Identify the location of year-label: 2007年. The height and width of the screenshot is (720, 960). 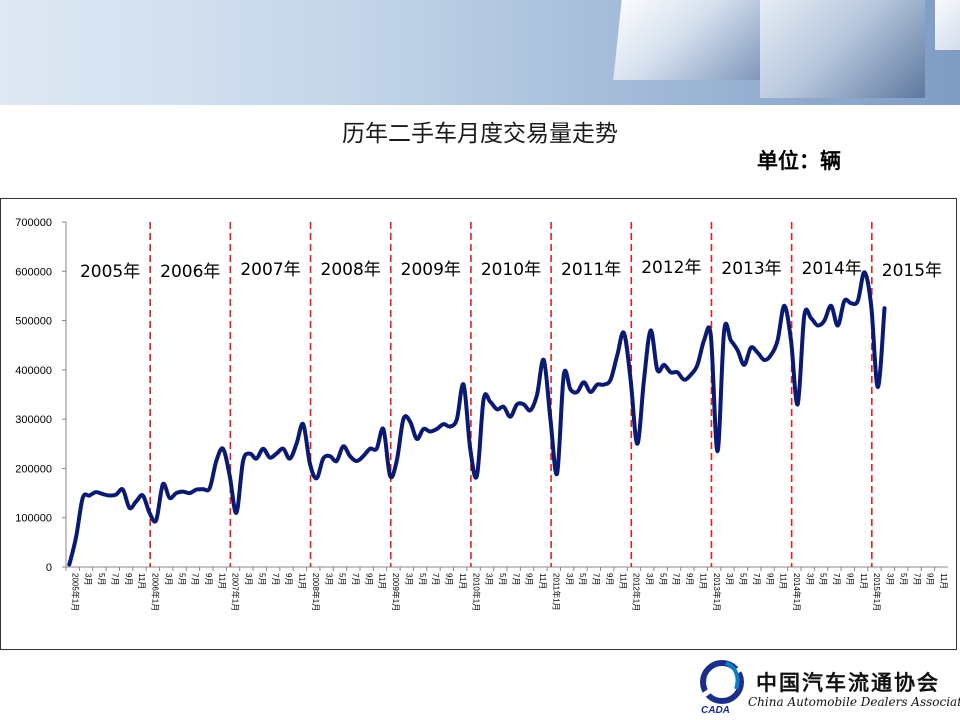
(270, 270).